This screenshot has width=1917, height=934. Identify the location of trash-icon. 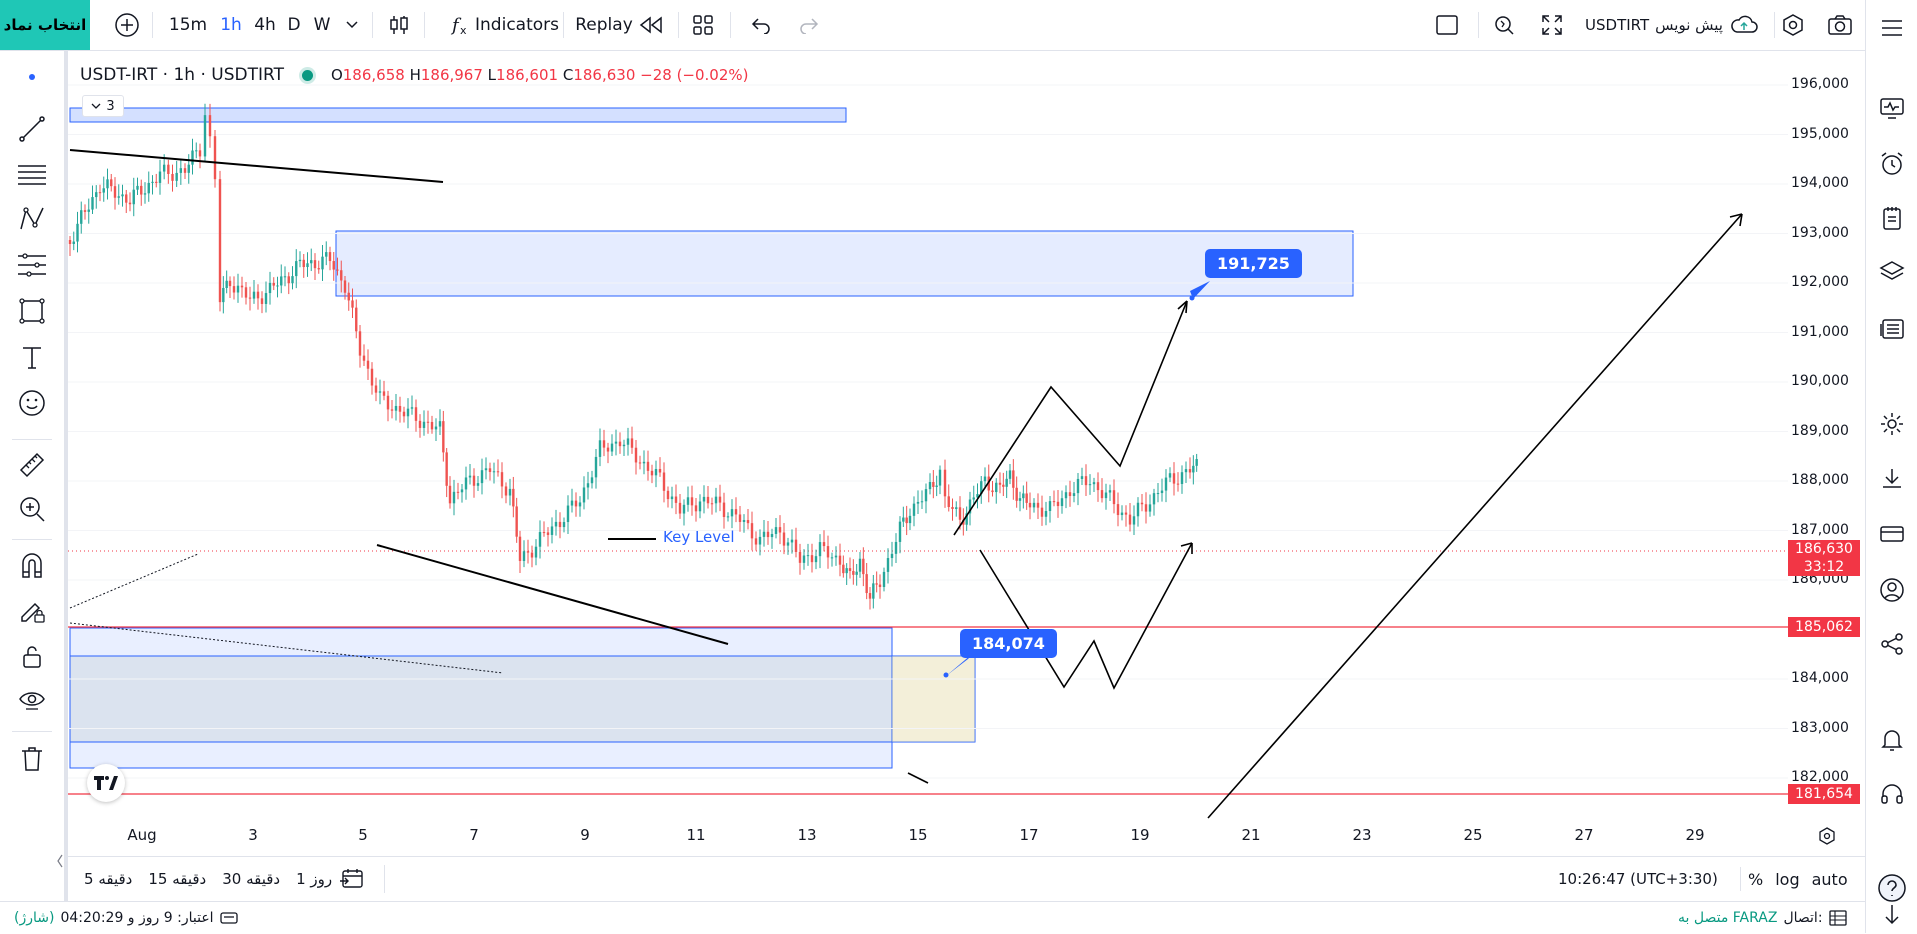
(32, 759).